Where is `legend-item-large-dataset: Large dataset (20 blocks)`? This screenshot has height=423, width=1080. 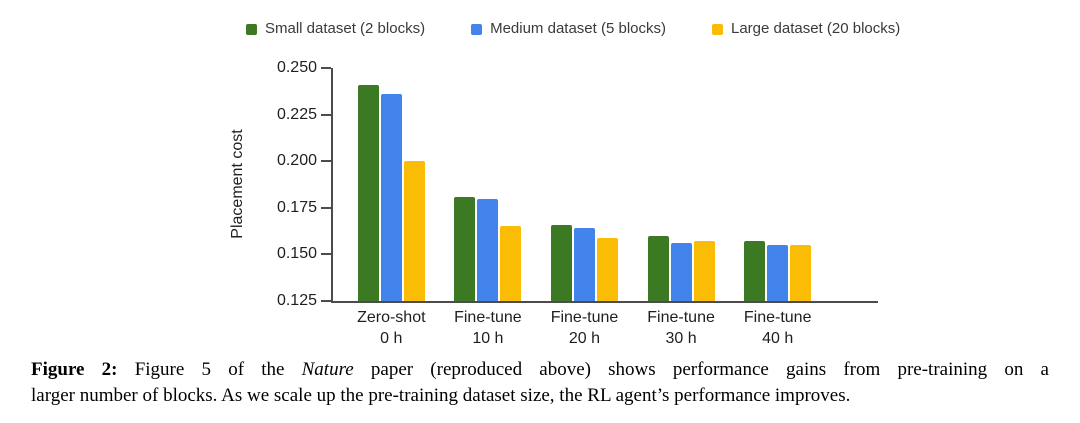
legend-item-large-dataset: Large dataset (20 blocks) is located at coordinates (806, 28).